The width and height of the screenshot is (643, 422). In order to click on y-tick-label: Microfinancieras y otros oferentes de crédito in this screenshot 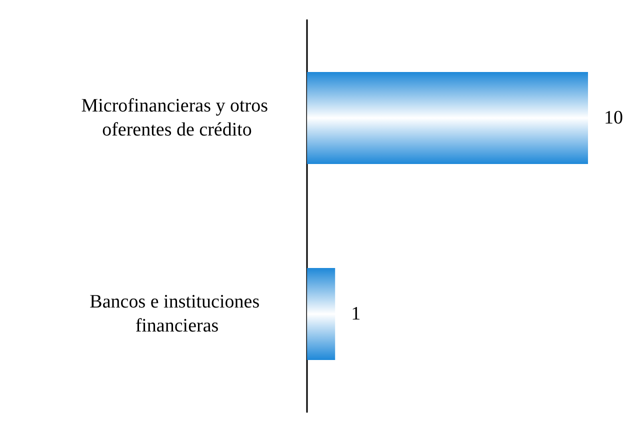, I will do `click(177, 118)`.